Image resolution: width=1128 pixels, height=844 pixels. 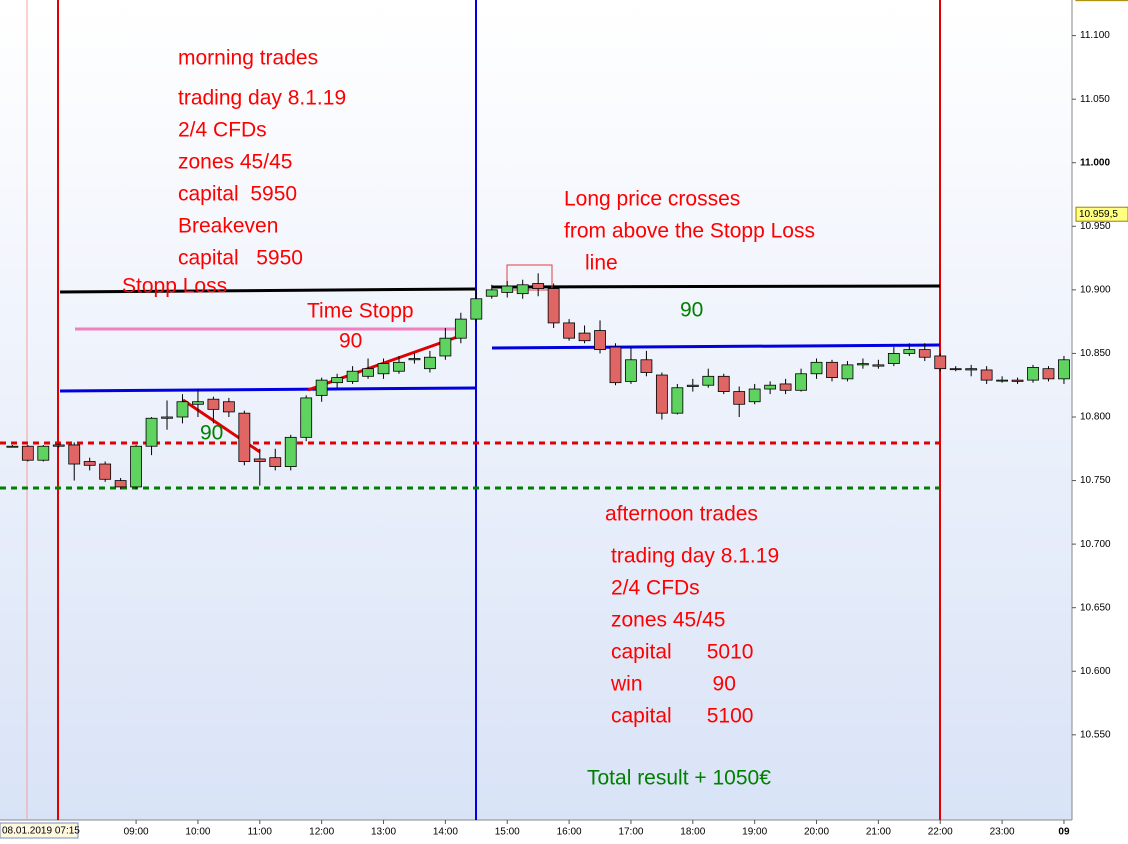 What do you see at coordinates (692, 832) in the screenshot?
I see `x-tick-label: 18:00` at bounding box center [692, 832].